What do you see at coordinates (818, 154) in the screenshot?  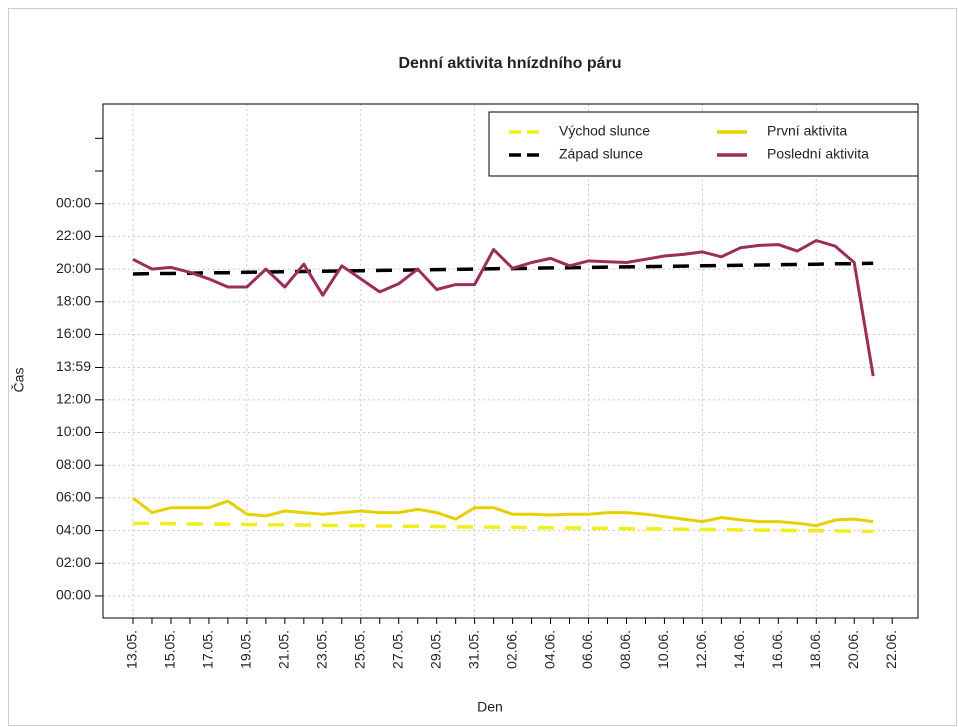 I see `legend-label: Poslední aktivita` at bounding box center [818, 154].